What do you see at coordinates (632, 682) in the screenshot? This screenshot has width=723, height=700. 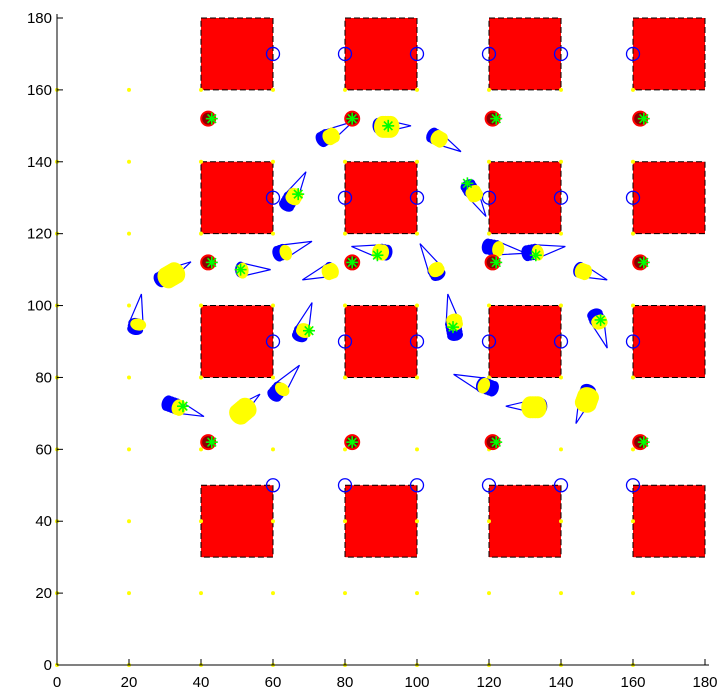 I see `x-tick-label-8: 160` at bounding box center [632, 682].